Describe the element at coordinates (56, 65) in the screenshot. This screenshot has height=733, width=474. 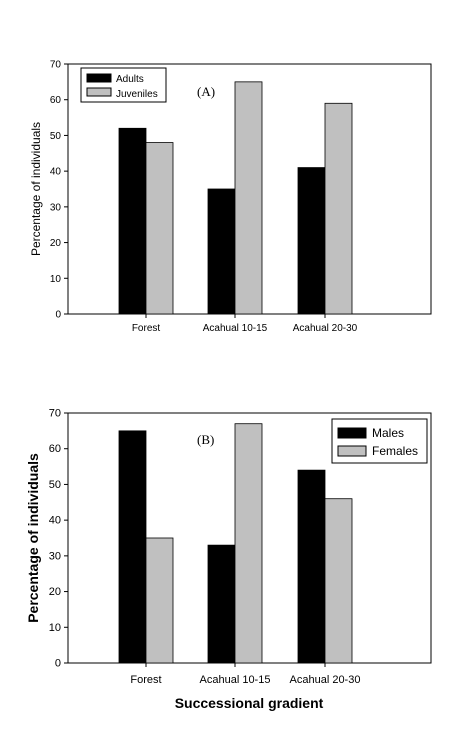
I see `panel-a-y-tick-label-70: 70` at that location.